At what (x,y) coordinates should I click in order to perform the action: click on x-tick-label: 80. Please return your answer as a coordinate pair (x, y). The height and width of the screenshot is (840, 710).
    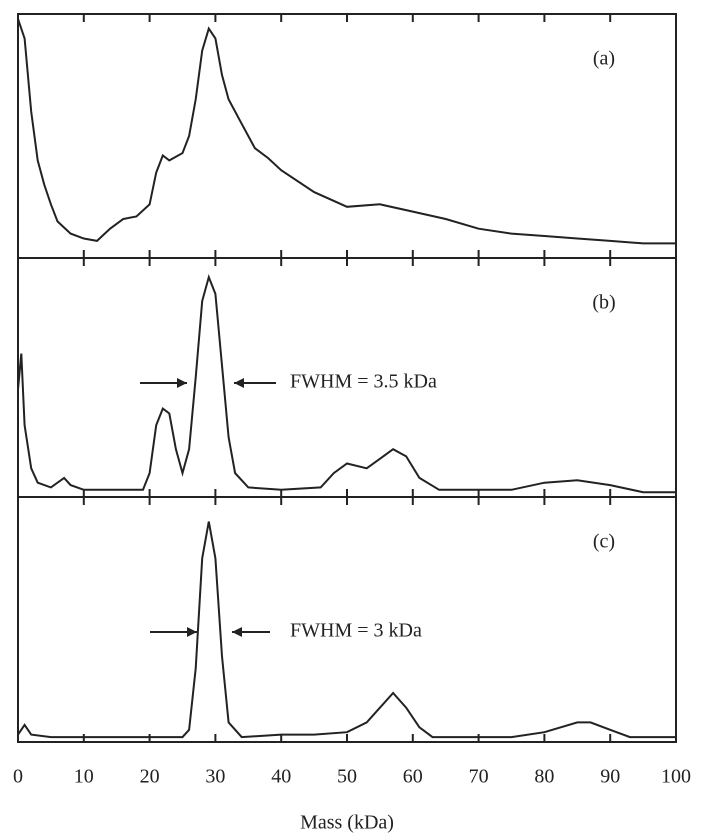
    Looking at the image, I should click on (544, 777).